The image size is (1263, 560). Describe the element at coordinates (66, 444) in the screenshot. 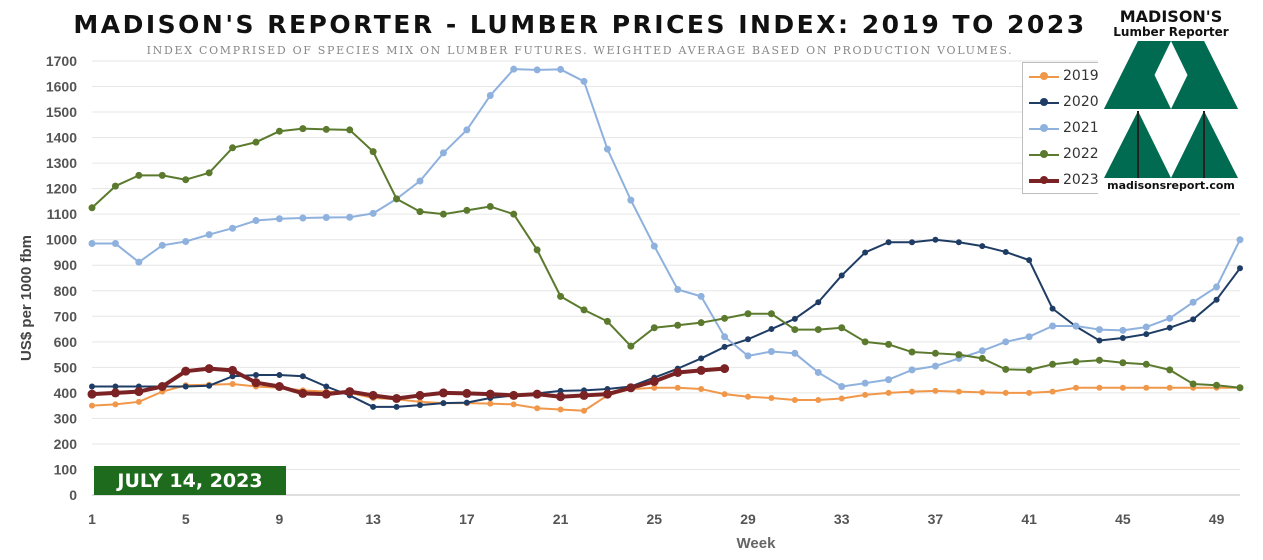

I see `y-tick-label: 200` at that location.